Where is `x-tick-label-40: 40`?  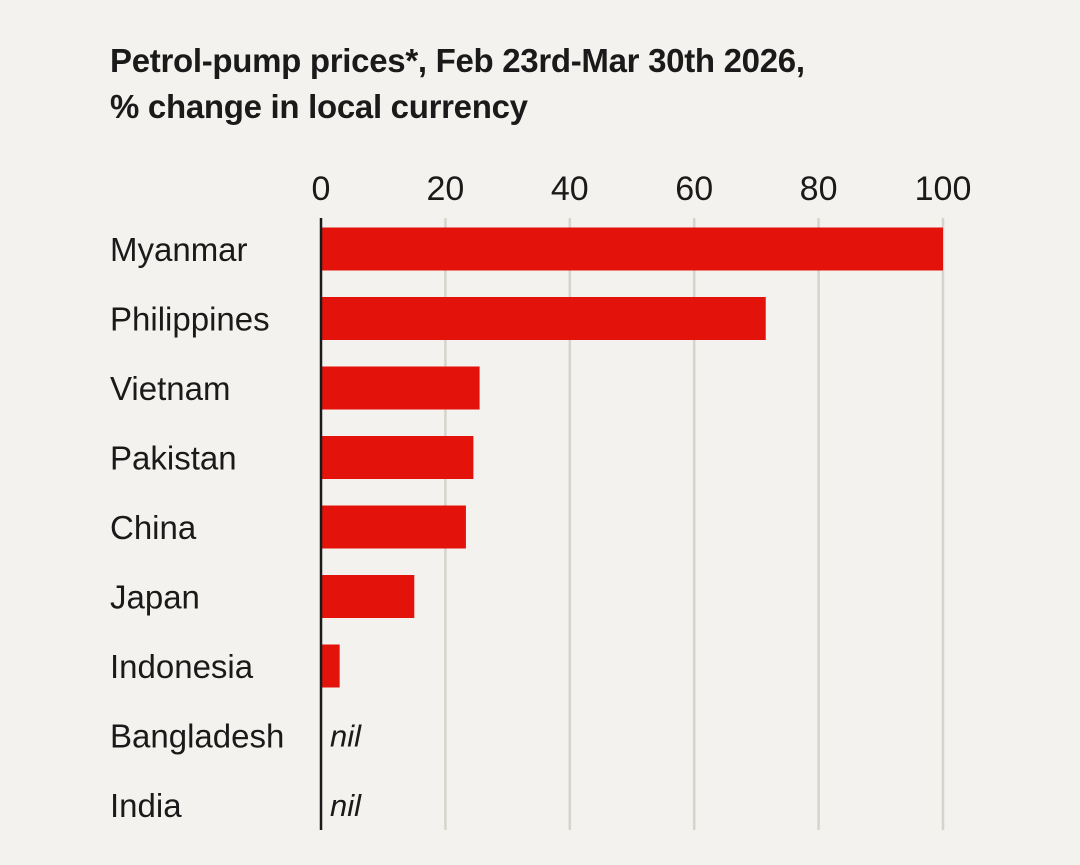 x-tick-label-40: 40 is located at coordinates (570, 189).